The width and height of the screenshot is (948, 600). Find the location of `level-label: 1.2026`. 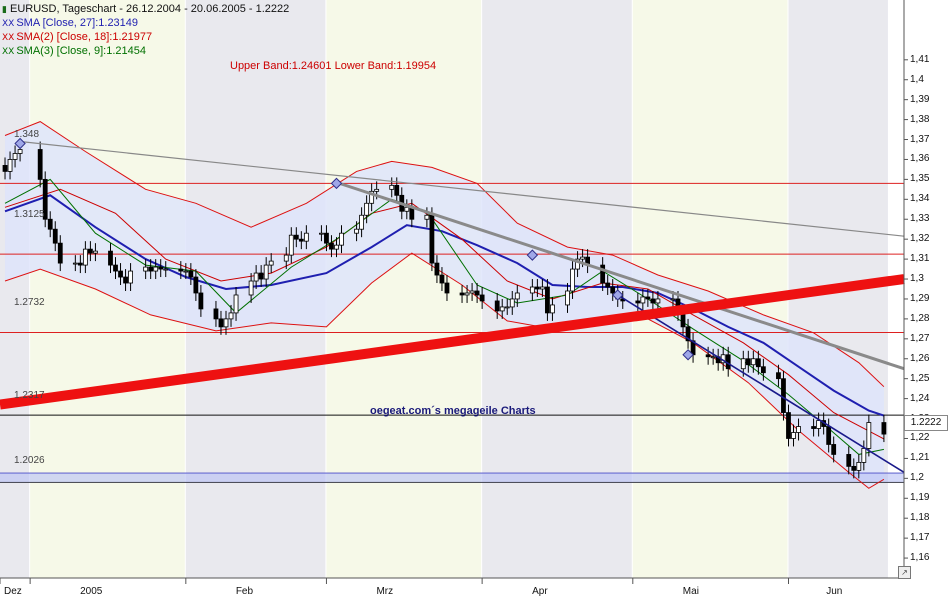

level-label: 1.2026 is located at coordinates (29, 460).